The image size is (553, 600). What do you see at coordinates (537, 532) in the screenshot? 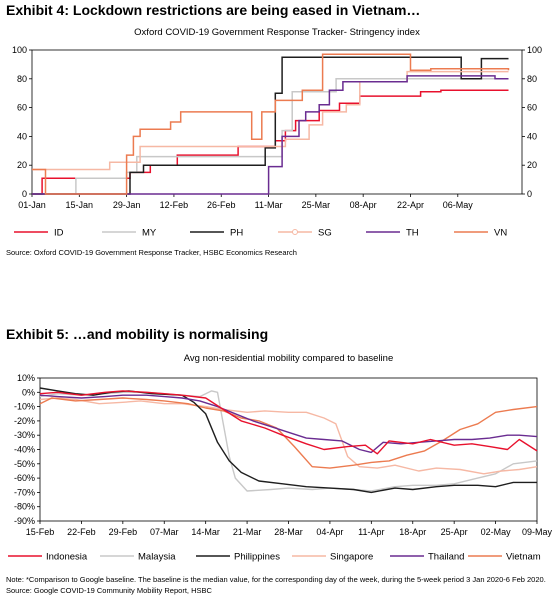
I see `chart2-x-tick-label: 09-May` at bounding box center [537, 532].